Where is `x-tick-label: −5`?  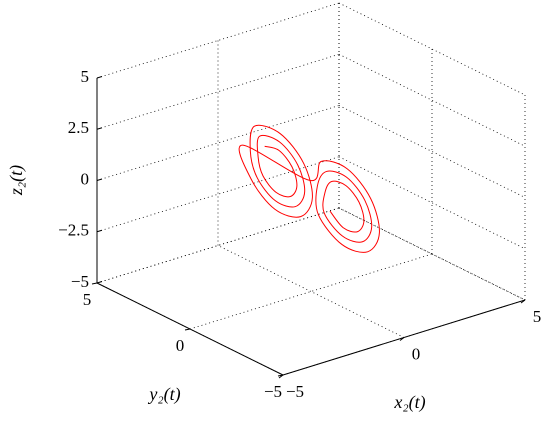 x-tick-label: −5 is located at coordinates (295, 391).